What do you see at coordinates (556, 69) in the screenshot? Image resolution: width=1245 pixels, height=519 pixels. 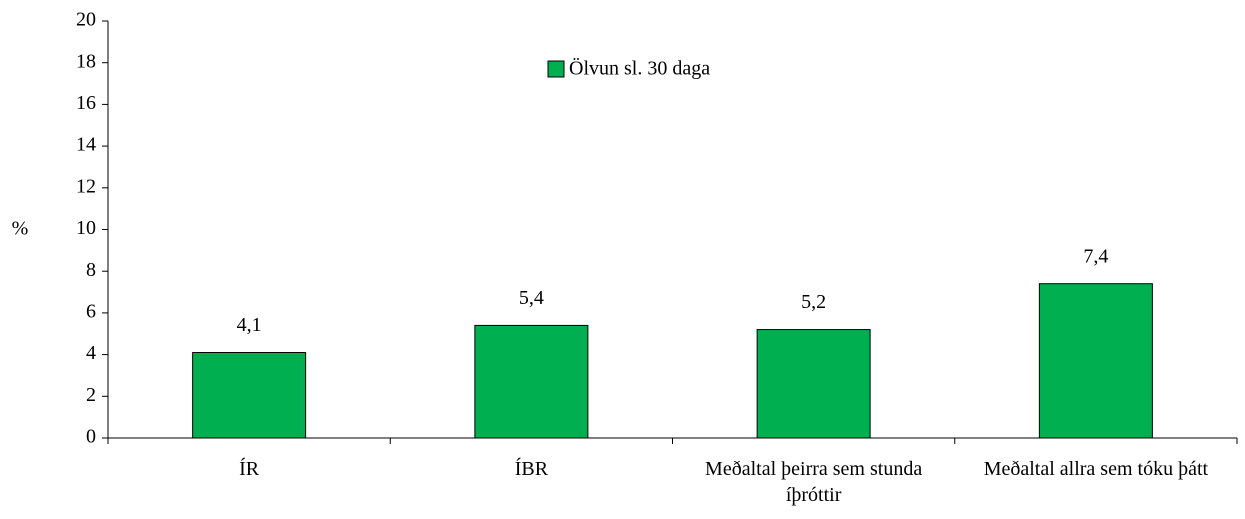 I see `legend-swatch` at bounding box center [556, 69].